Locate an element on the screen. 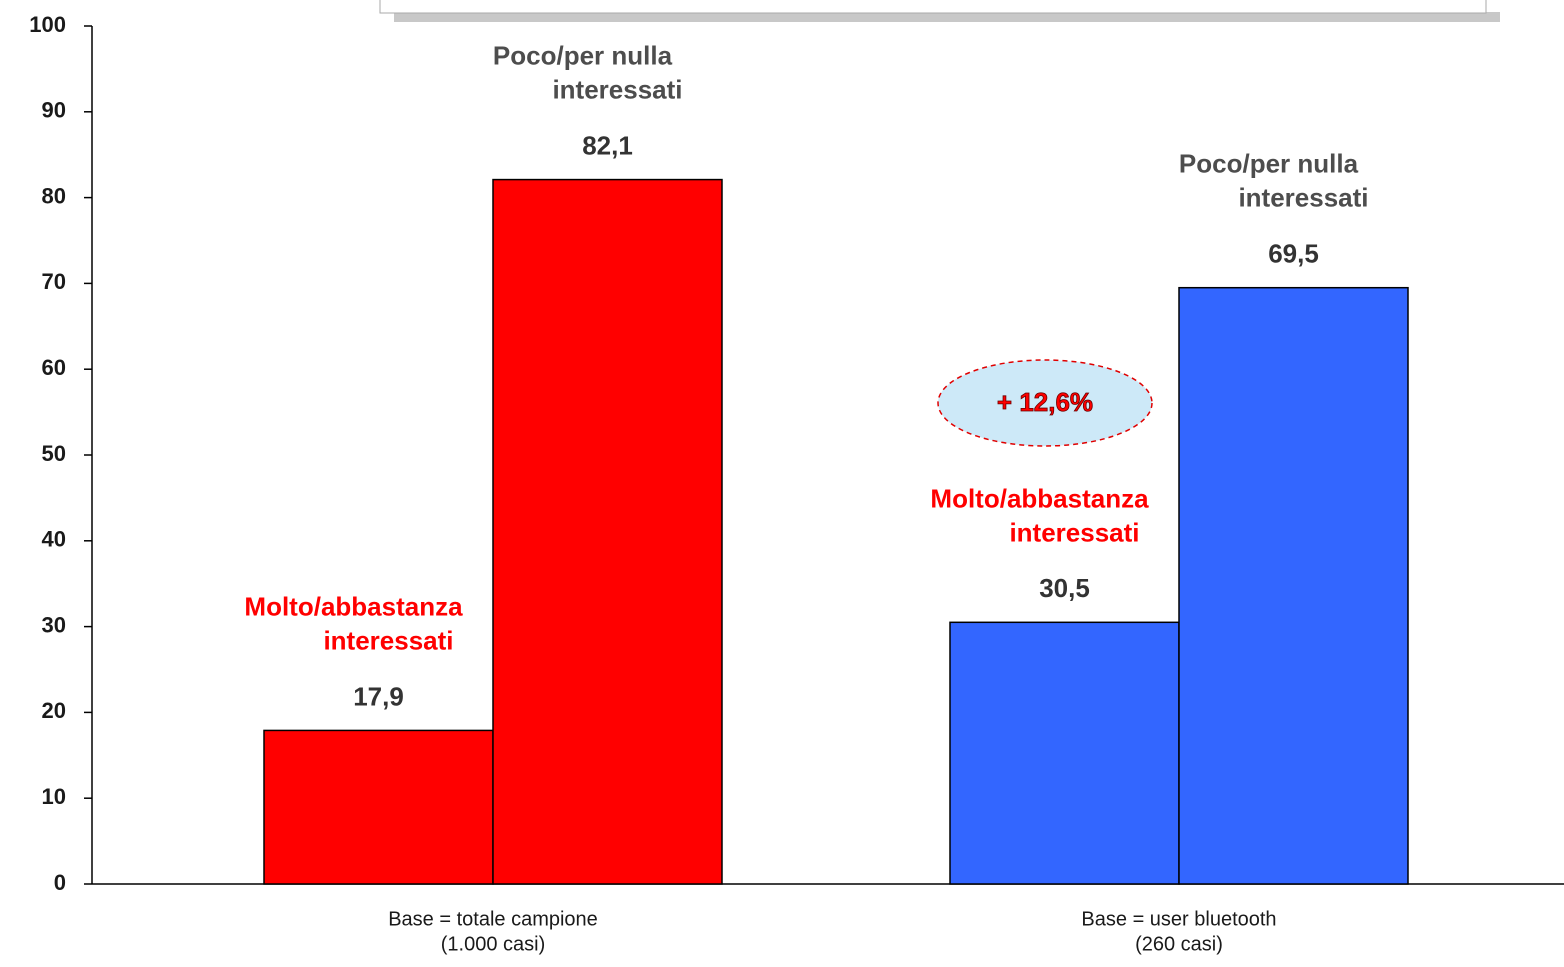 This screenshot has width=1564, height=967. y-tick-label: 0 is located at coordinates (60, 882).